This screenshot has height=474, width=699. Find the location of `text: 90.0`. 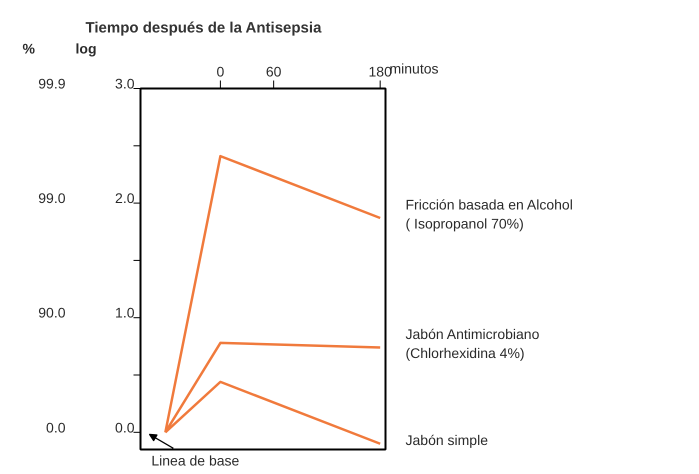

text: 90.0 is located at coordinates (52, 312).